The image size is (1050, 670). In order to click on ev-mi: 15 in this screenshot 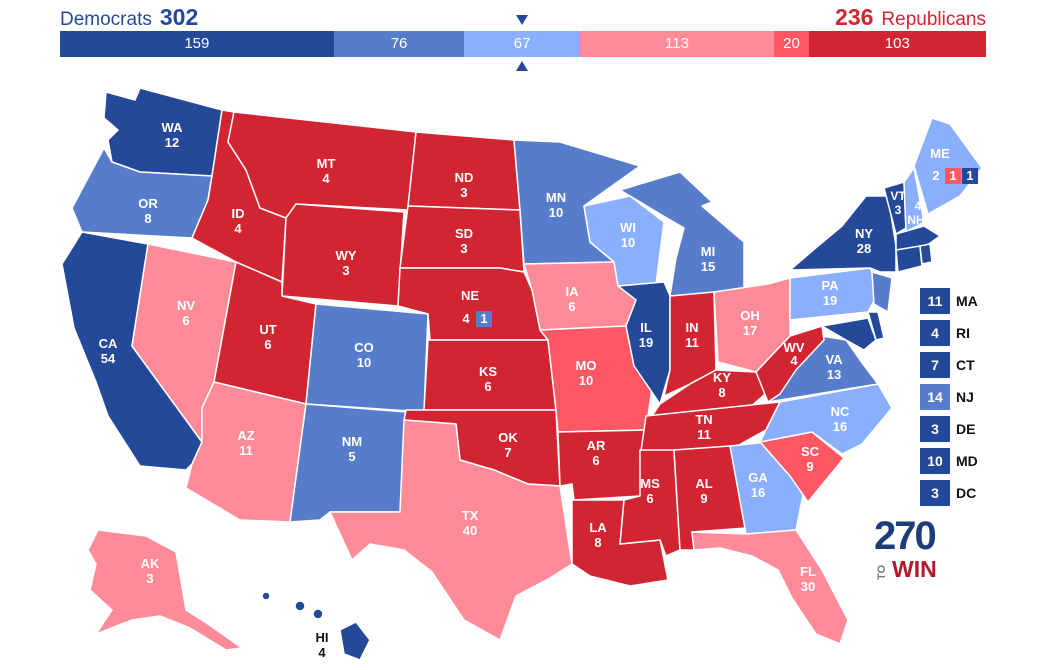, I will do `click(708, 266)`.